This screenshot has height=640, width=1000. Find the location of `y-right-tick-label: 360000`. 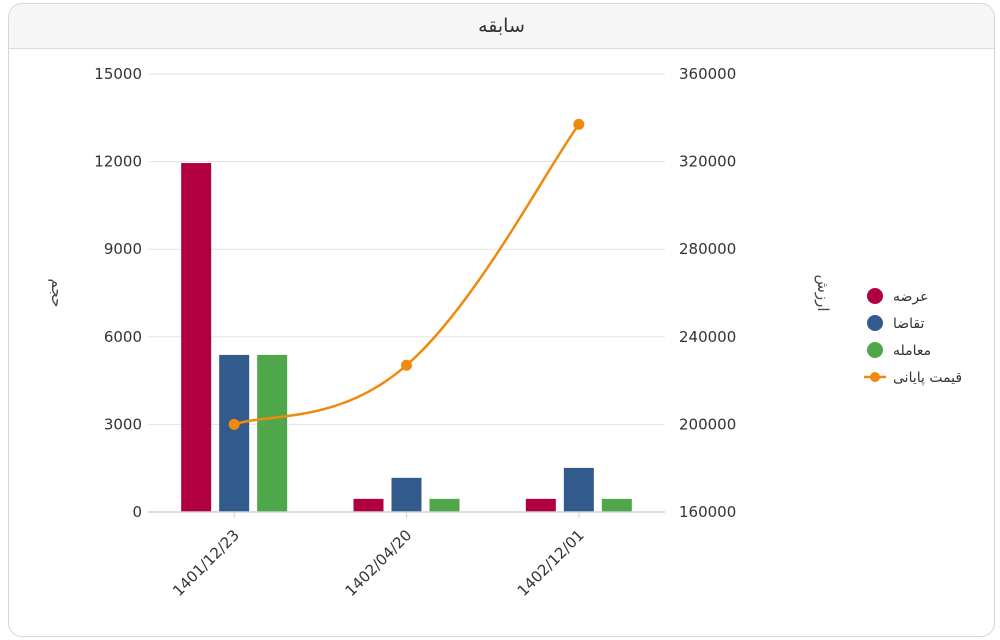

y-right-tick-label: 360000 is located at coordinates (707, 74).